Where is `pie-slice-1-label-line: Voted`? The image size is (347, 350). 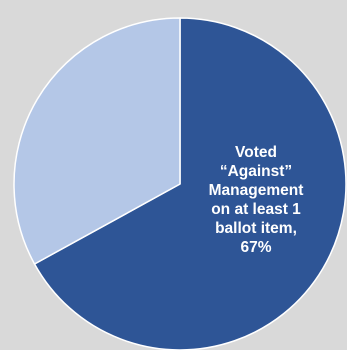
pie-slice-1-label-line: Voted is located at coordinates (256, 152).